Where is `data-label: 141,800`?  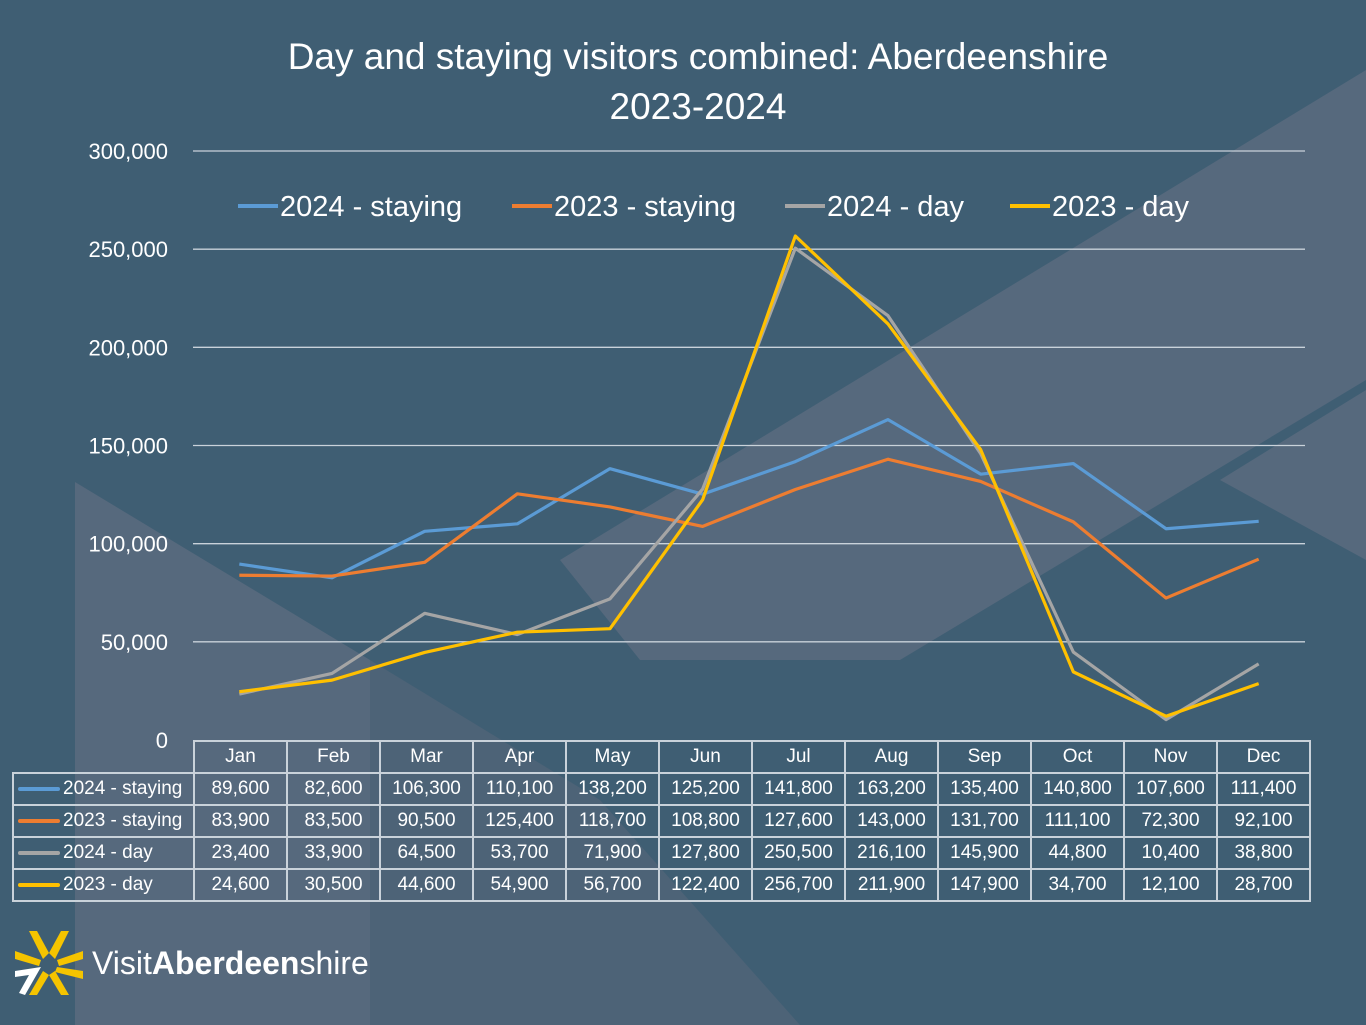 data-label: 141,800 is located at coordinates (798, 789).